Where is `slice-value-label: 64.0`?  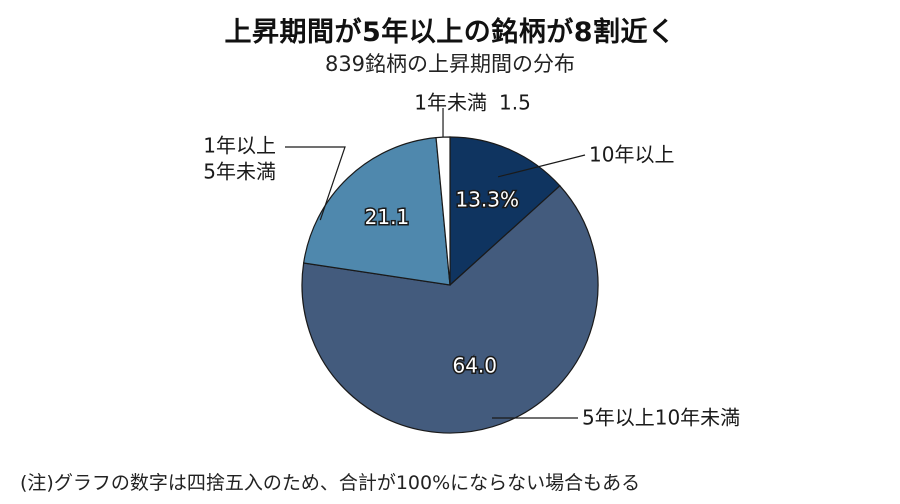
slice-value-label: 64.0 is located at coordinates (474, 366).